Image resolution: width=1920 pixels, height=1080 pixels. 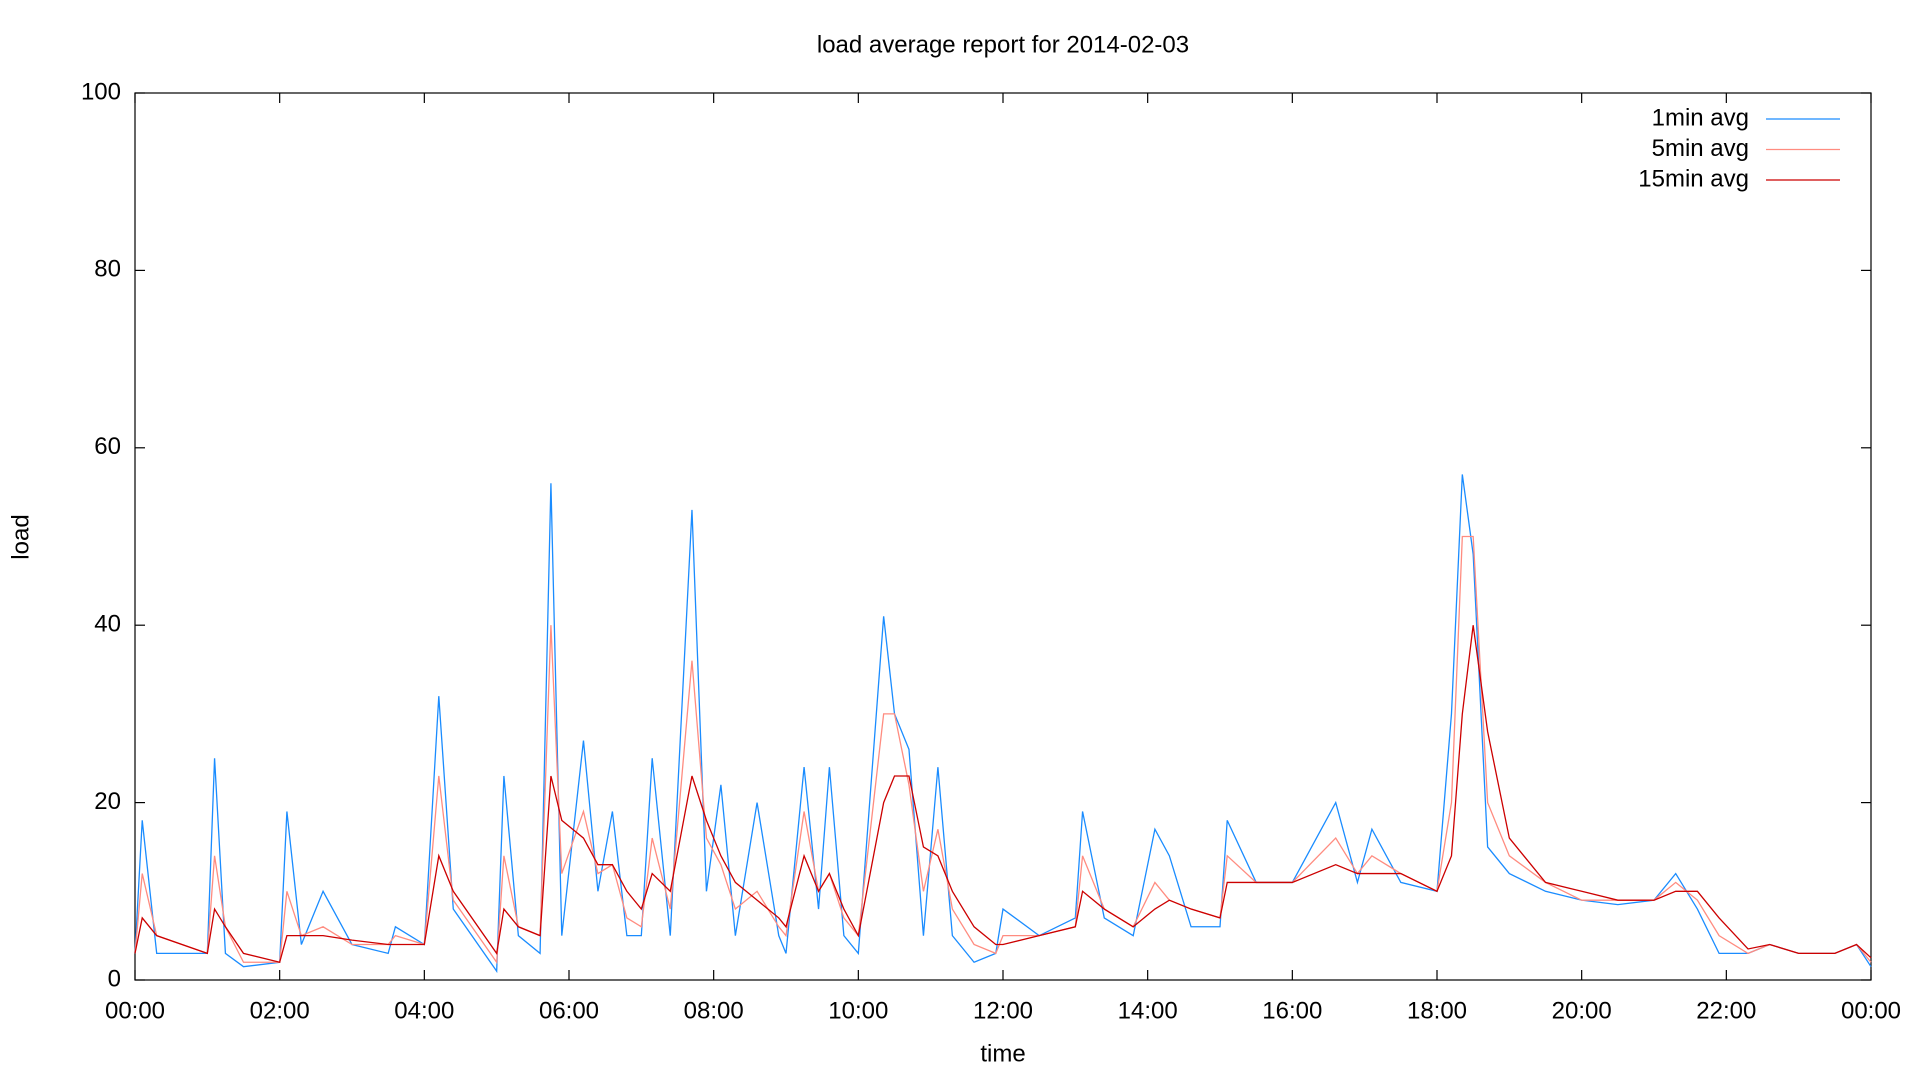 What do you see at coordinates (280, 1010) in the screenshot?
I see `x-tick-label: 02:00` at bounding box center [280, 1010].